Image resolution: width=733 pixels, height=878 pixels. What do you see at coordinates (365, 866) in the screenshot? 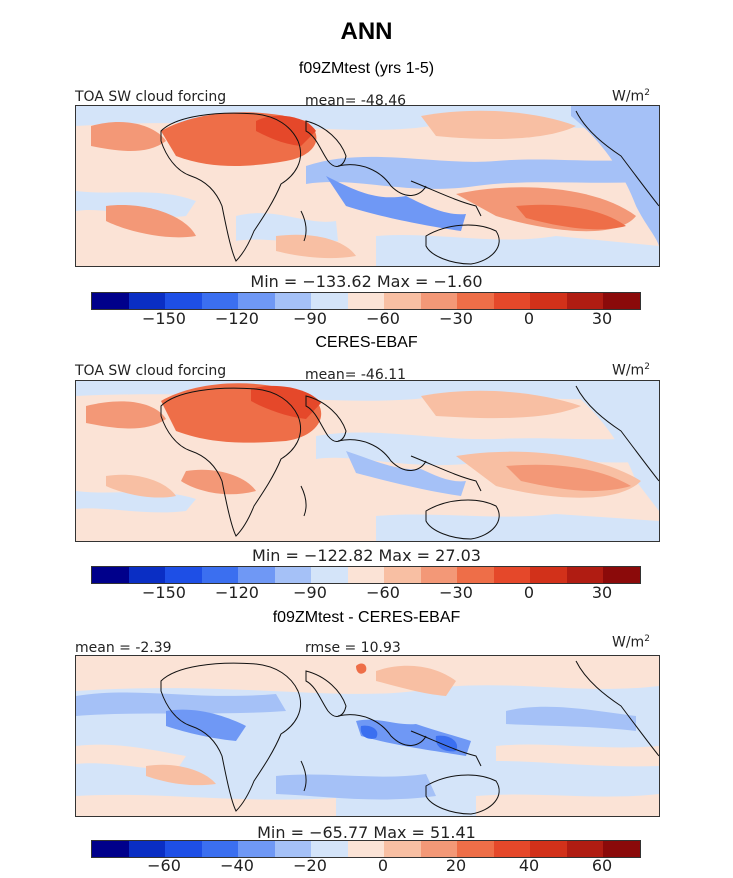
I see `panel-3-colorbar-ticks: −60 −40 −20 0 20 40 60` at bounding box center [365, 866].